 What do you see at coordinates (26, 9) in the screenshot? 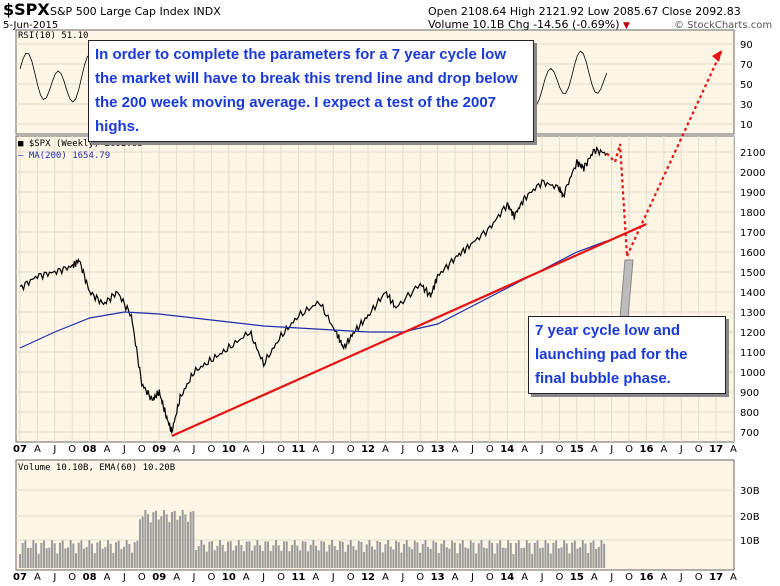
I see `symbol-title: $SPX` at bounding box center [26, 9].